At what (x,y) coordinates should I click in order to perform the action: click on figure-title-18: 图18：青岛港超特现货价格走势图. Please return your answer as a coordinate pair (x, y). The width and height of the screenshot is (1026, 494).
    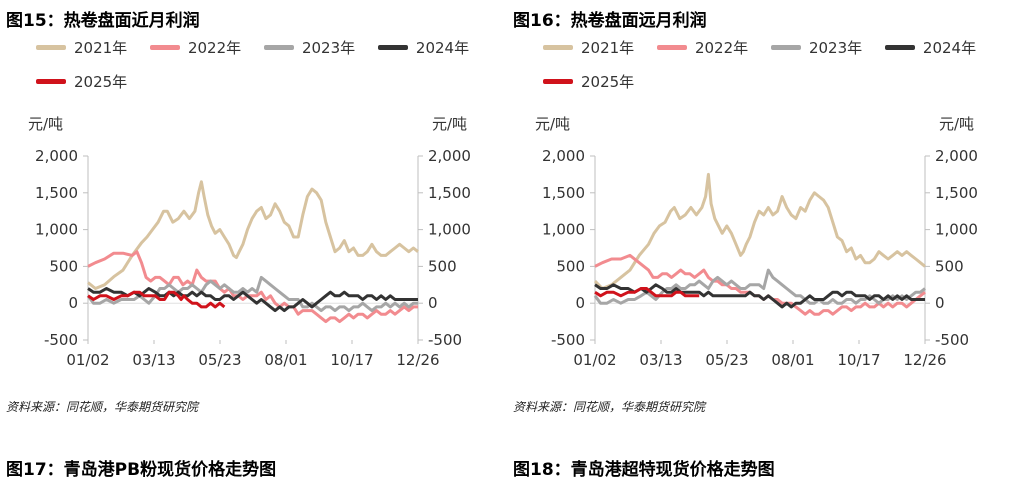
    Looking at the image, I should click on (644, 470).